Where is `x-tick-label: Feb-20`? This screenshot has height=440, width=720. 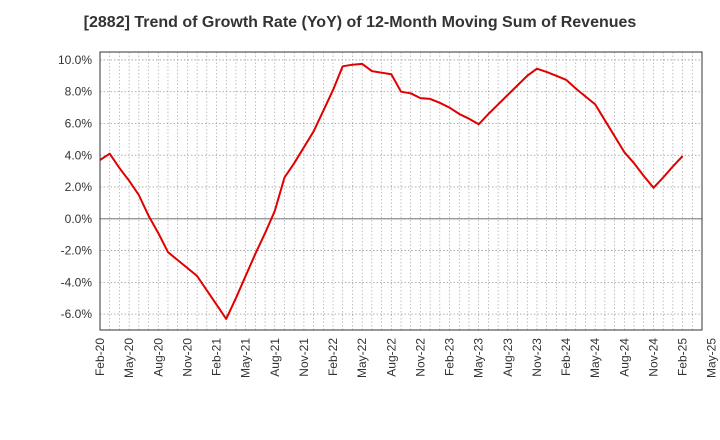
x-tick-label: Feb-20 is located at coordinates (100, 357).